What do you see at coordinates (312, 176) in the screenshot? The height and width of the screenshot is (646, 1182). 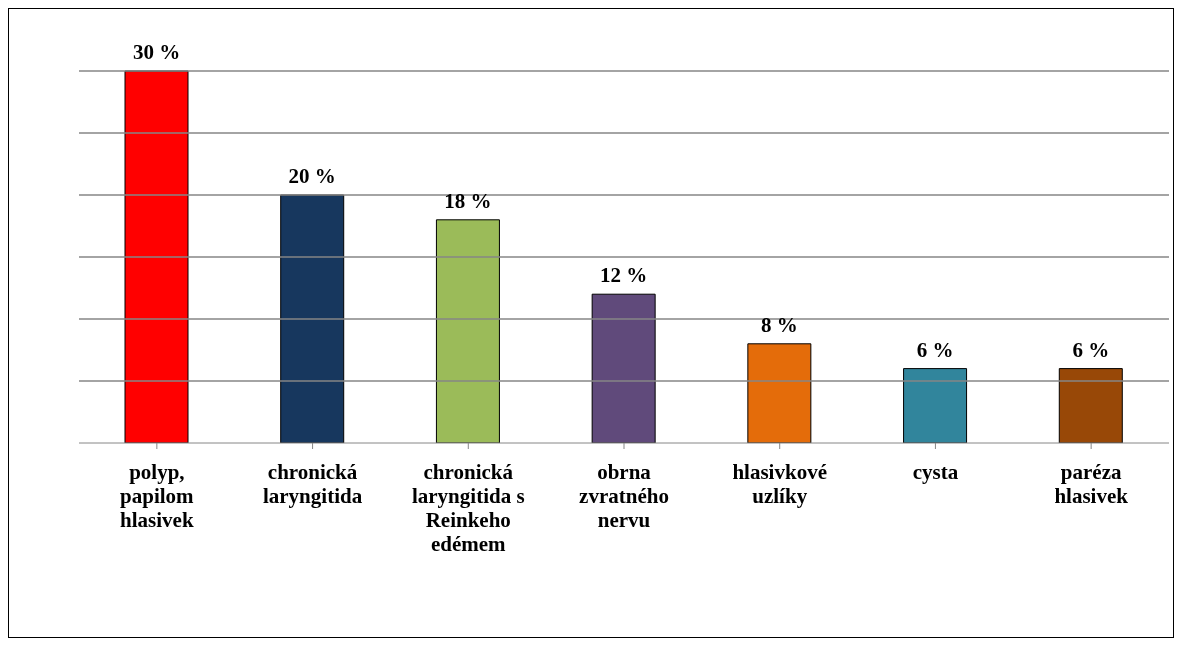 I see `data-label: 20 %` at bounding box center [312, 176].